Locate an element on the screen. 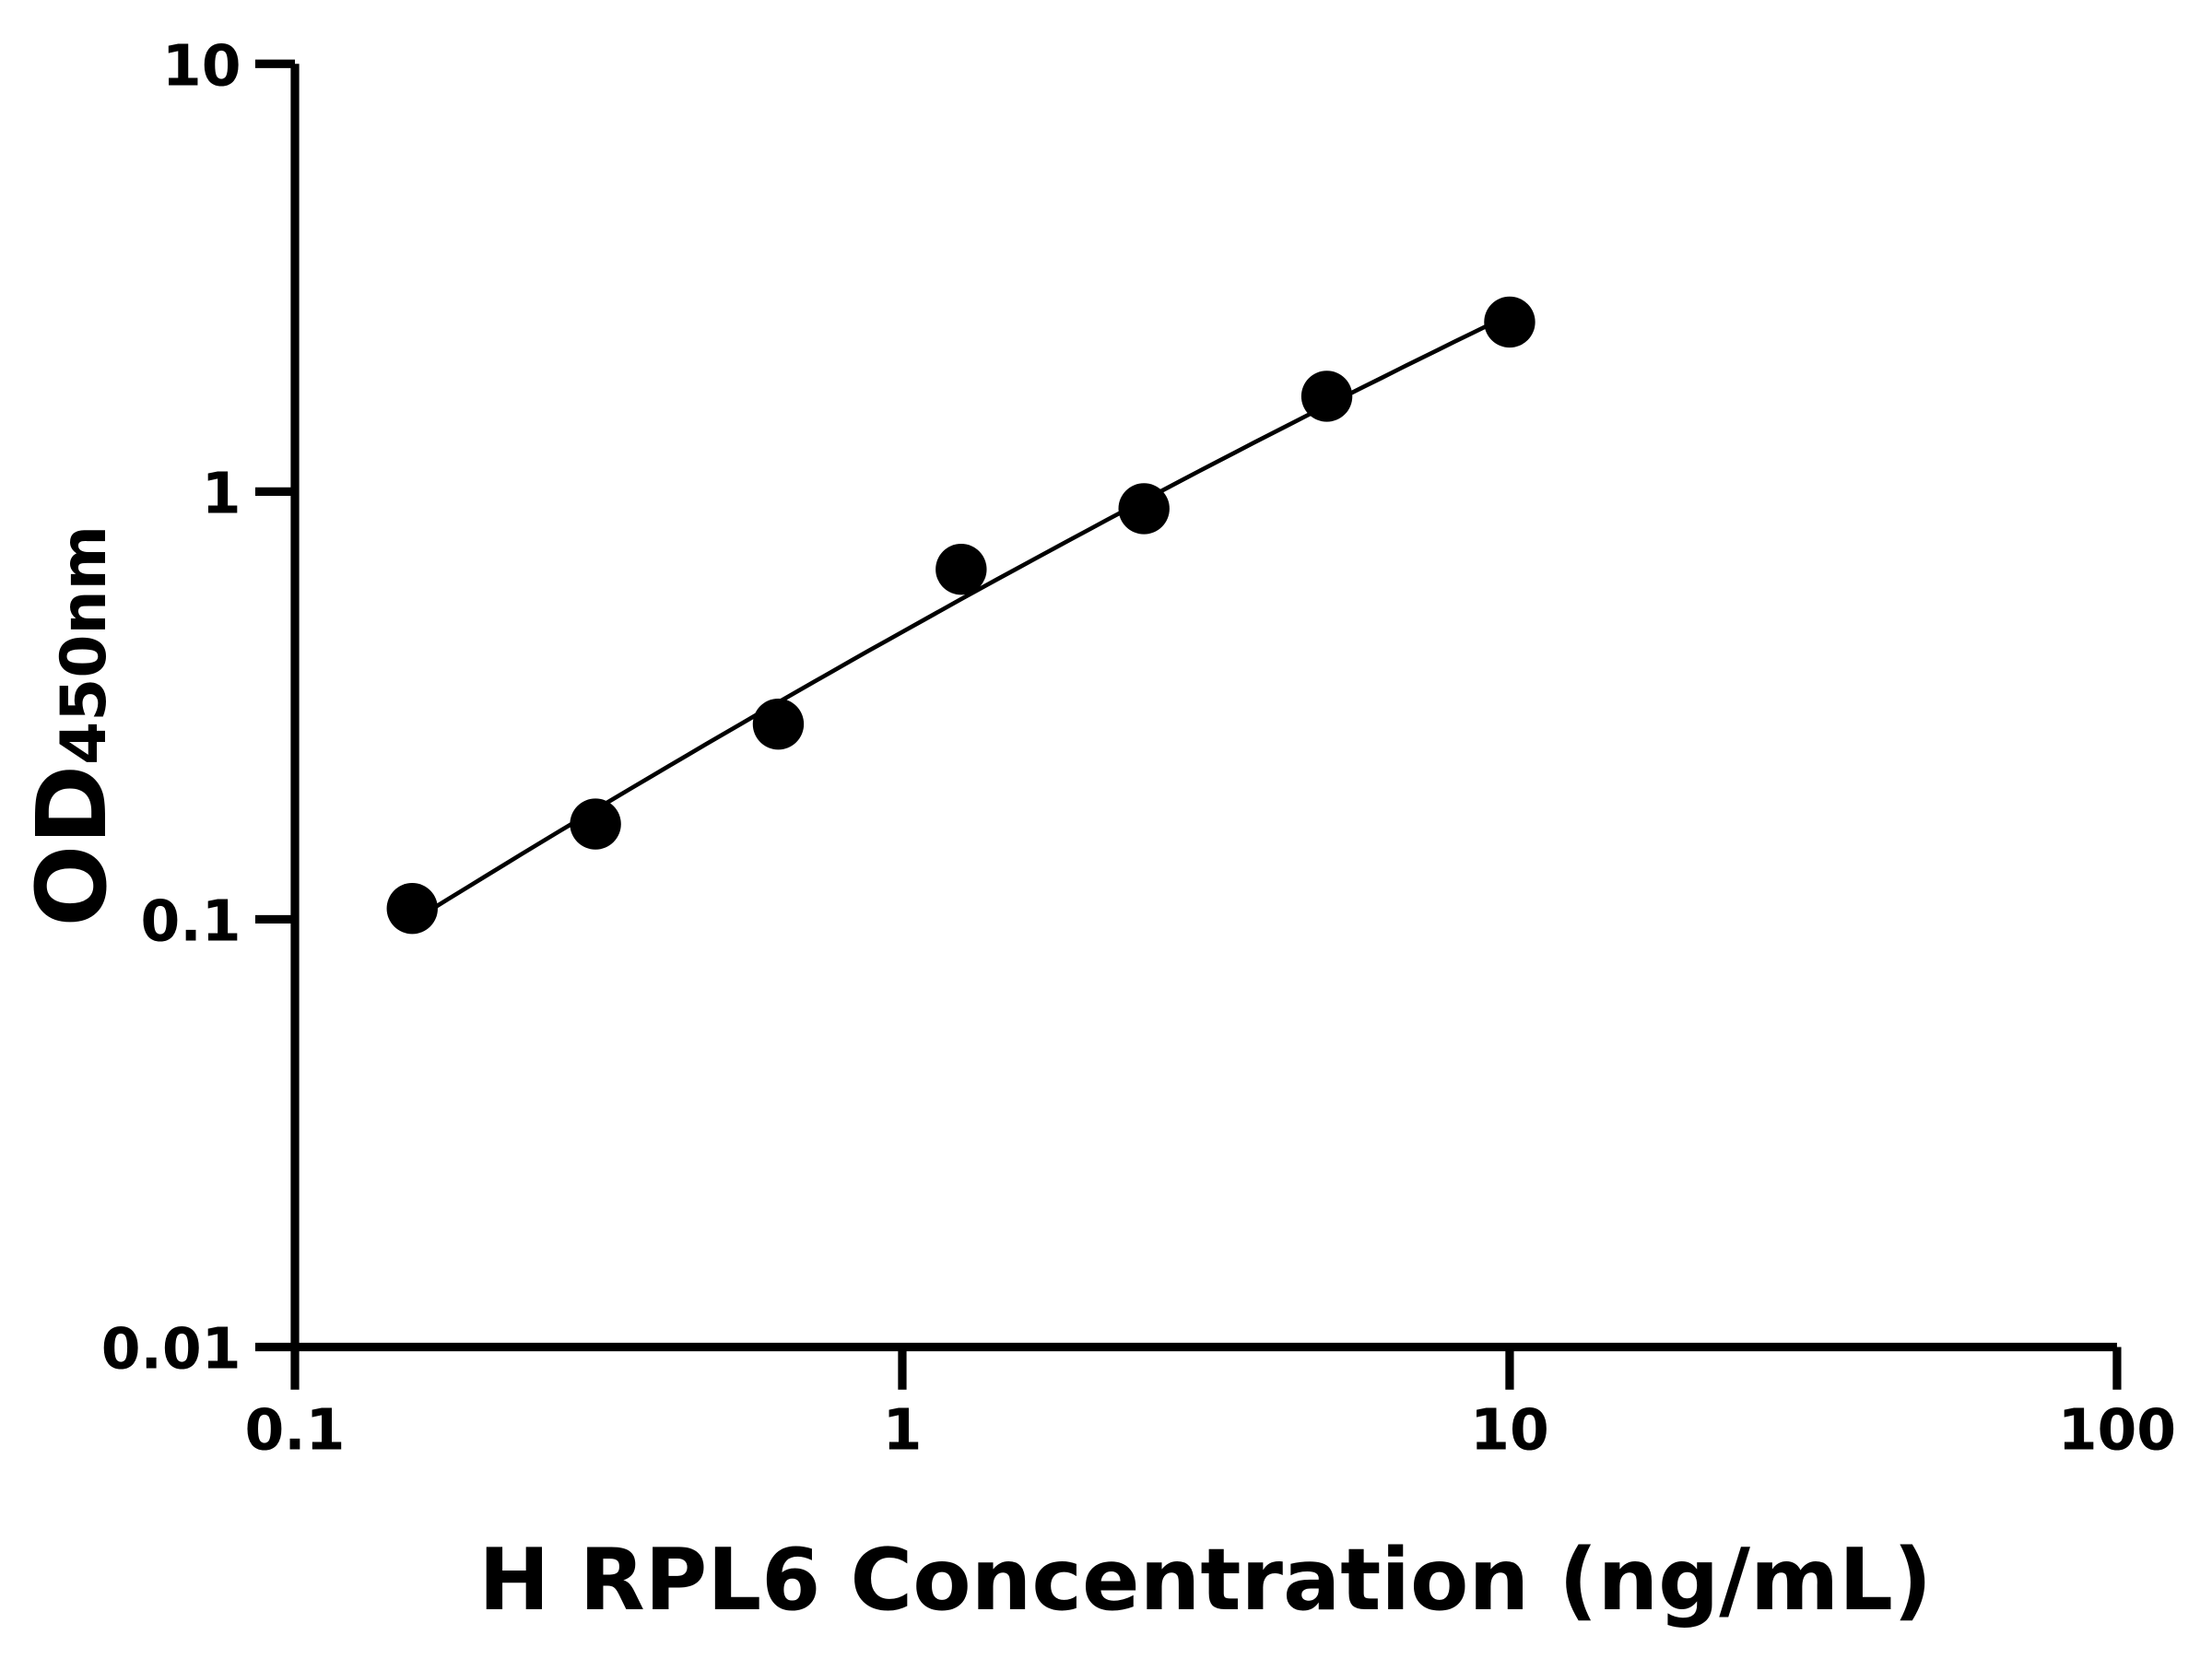  y-tick-label: 0.01 is located at coordinates (171, 1349).